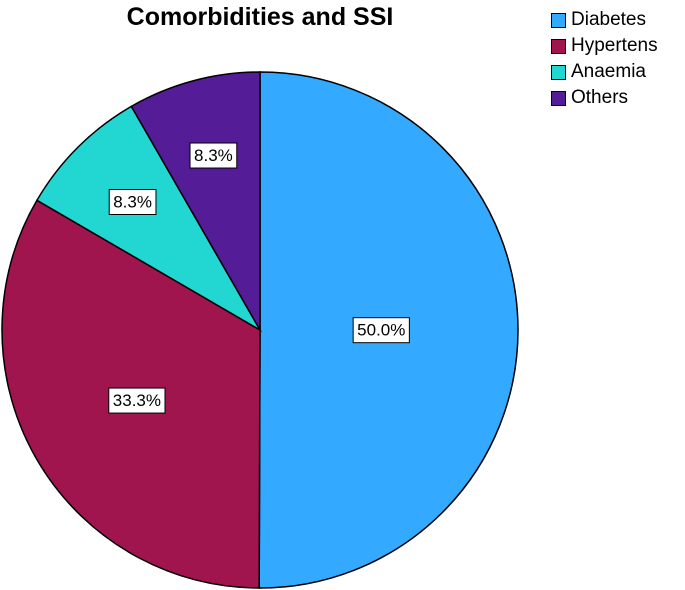 The image size is (685, 590). I want to click on legend-label-others: Others, so click(600, 97).